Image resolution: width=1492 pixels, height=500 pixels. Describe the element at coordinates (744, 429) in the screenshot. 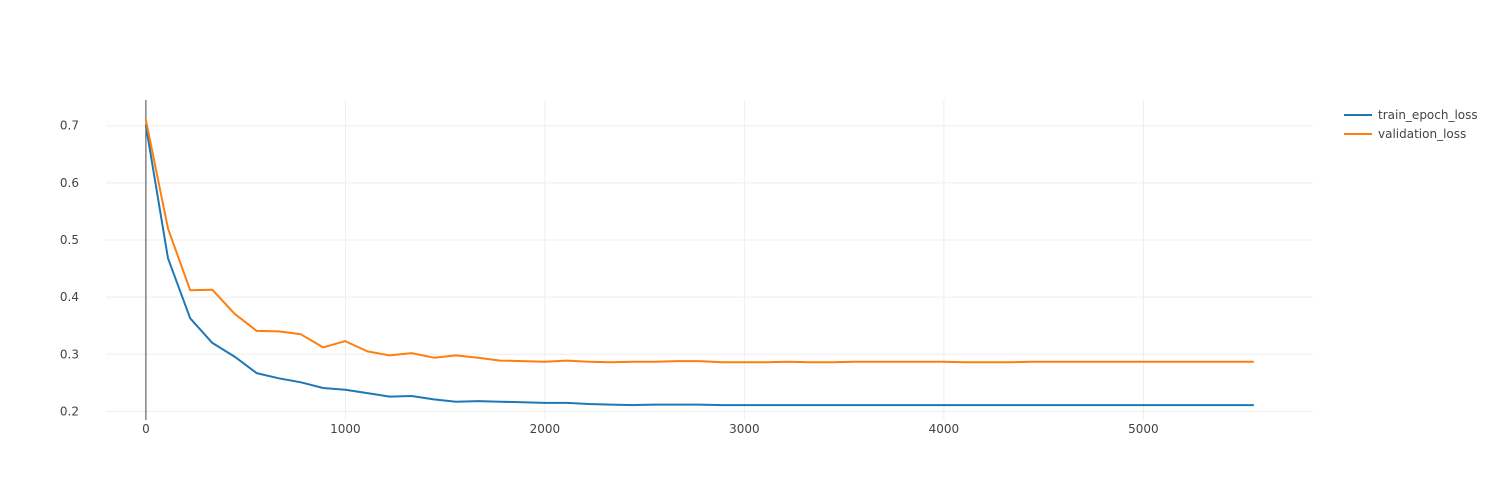

I see `x-tick-label: 3000` at that location.